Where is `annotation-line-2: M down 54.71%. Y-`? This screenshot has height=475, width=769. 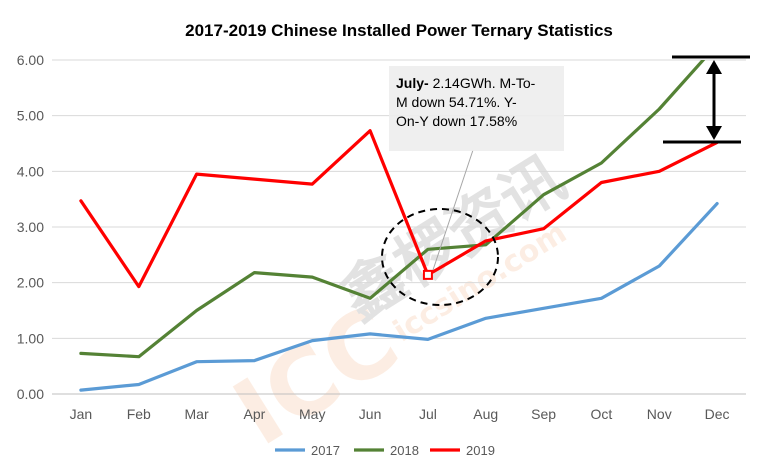
annotation-line-2: M down 54.71%. Y- is located at coordinates (456, 102).